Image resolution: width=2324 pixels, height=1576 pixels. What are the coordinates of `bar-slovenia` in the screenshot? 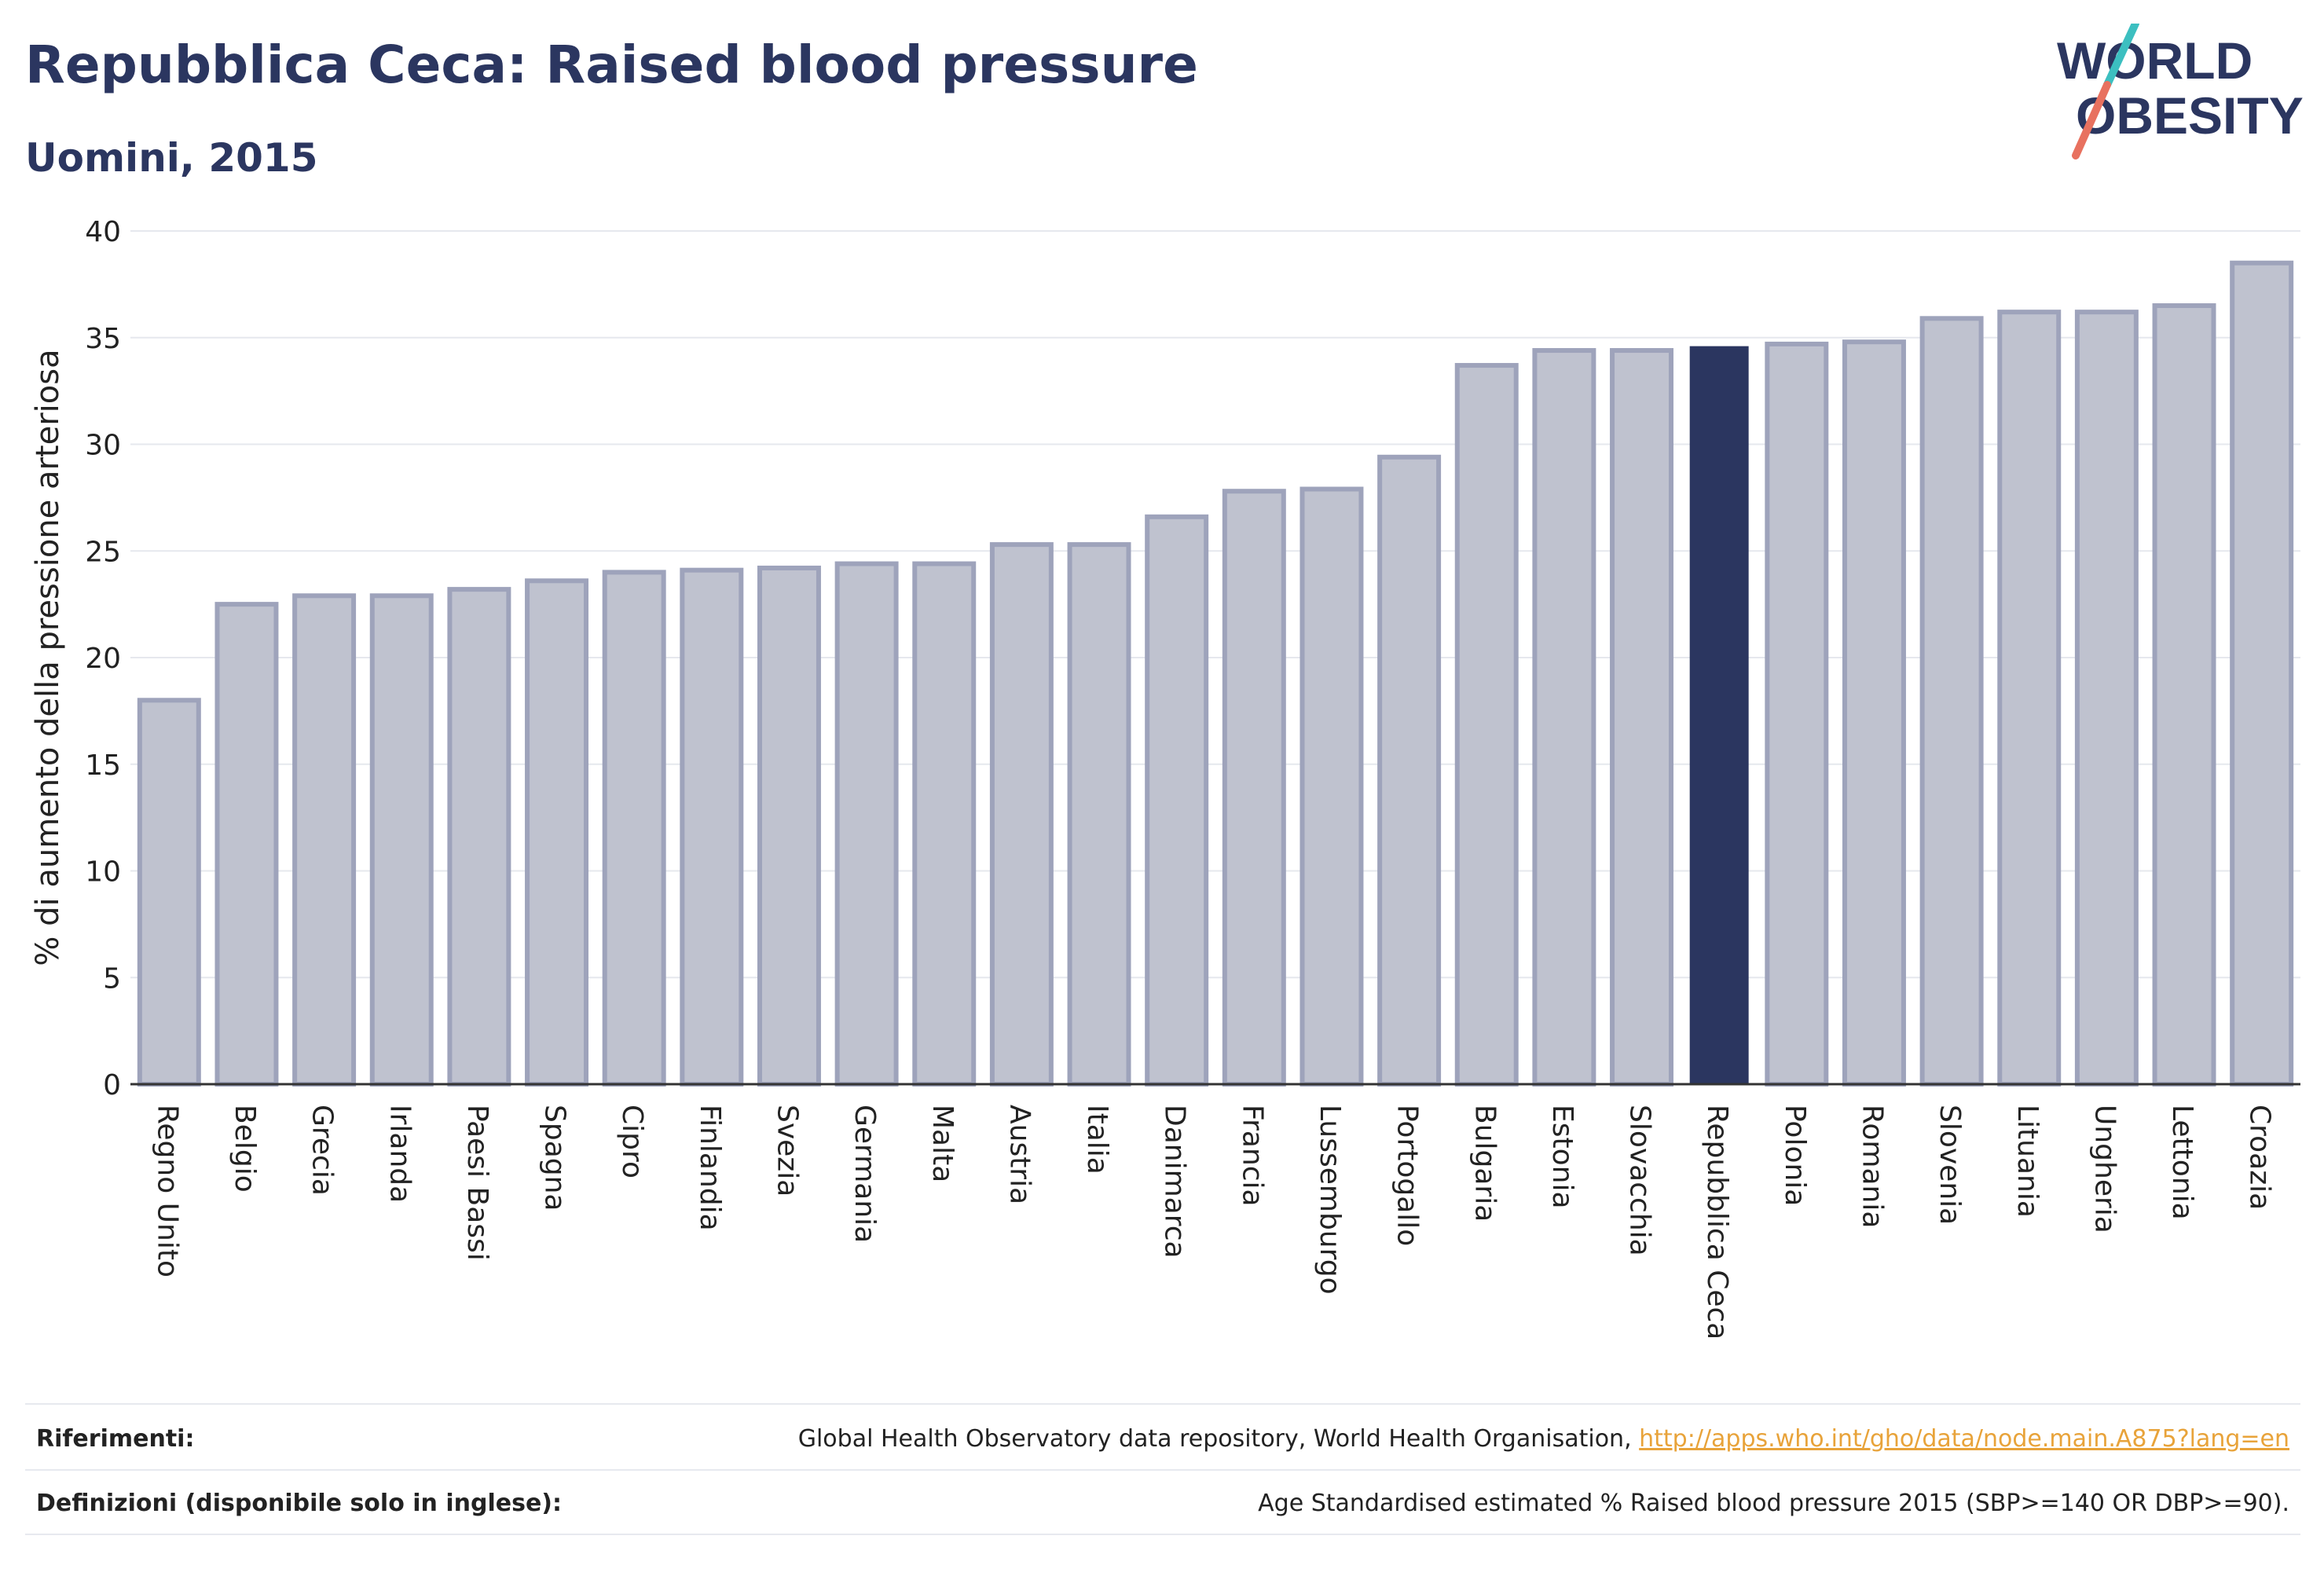 It's located at (1951, 701).